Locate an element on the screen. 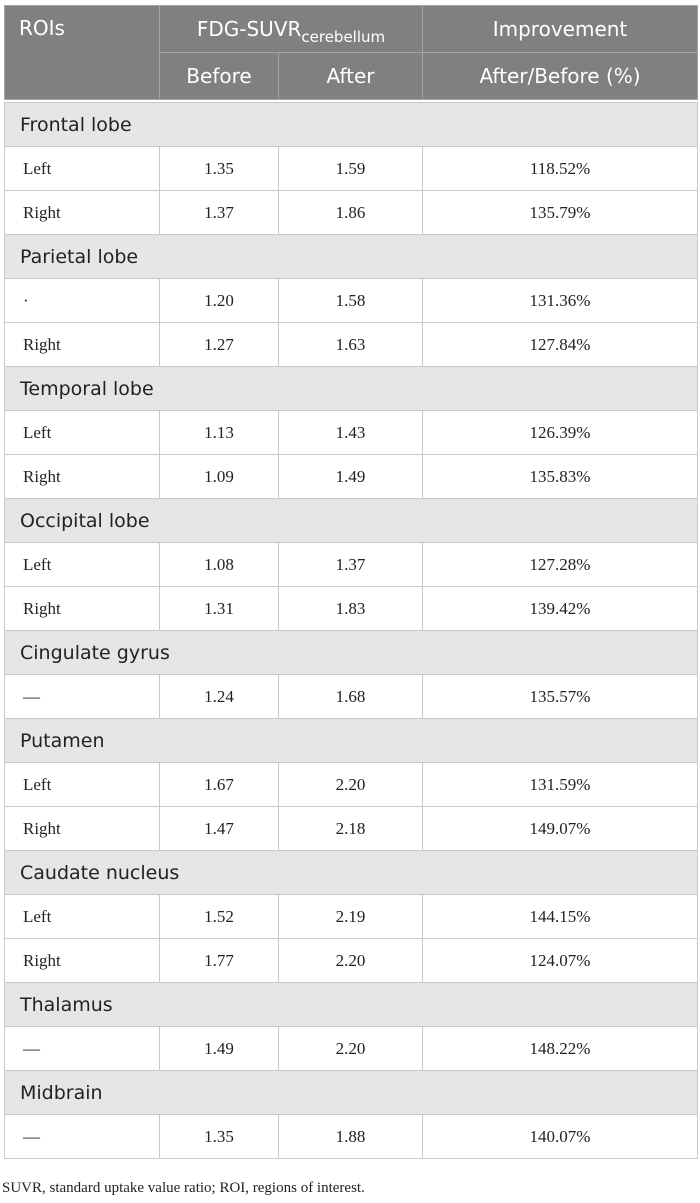  improvement-cell: 144.15% is located at coordinates (560, 916).